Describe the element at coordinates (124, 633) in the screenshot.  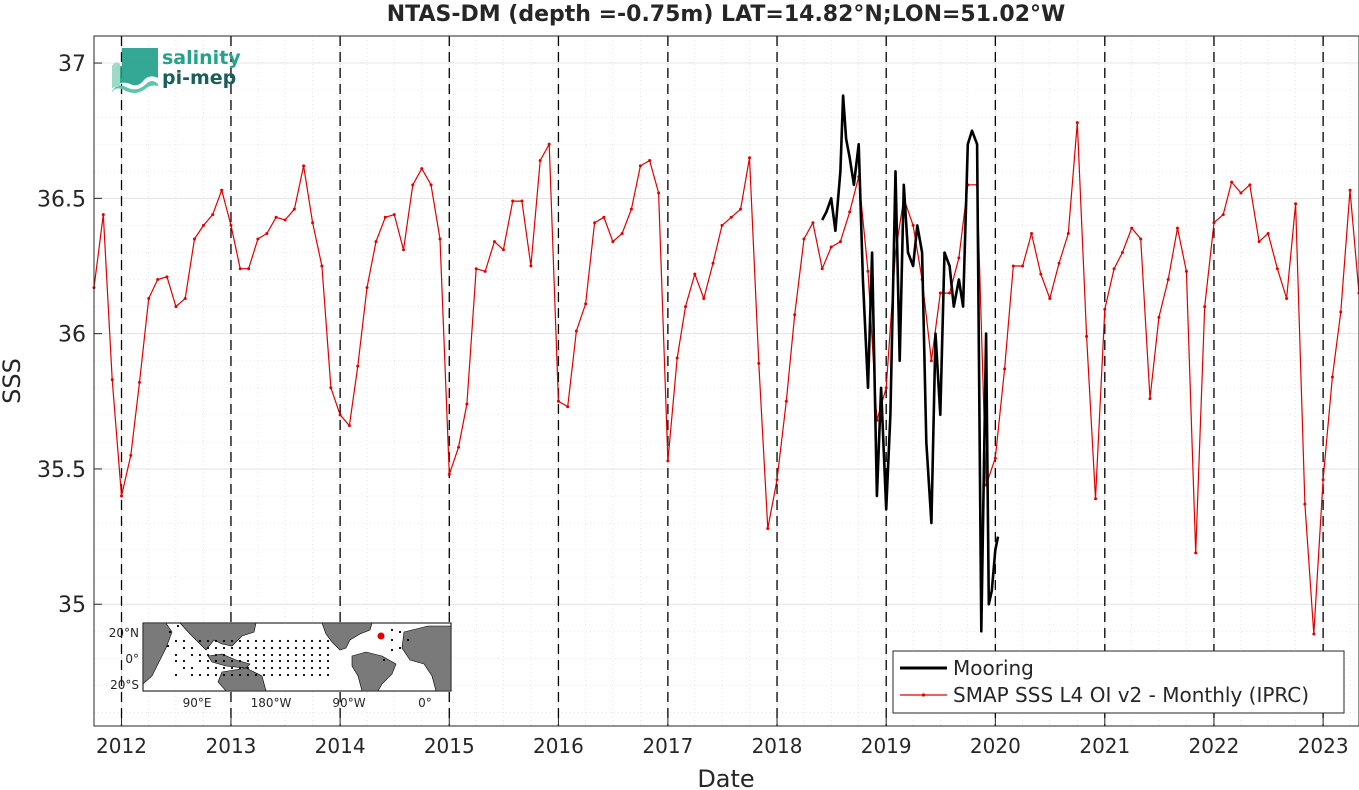
I see `inset-lat-label-20n: 20°N` at that location.